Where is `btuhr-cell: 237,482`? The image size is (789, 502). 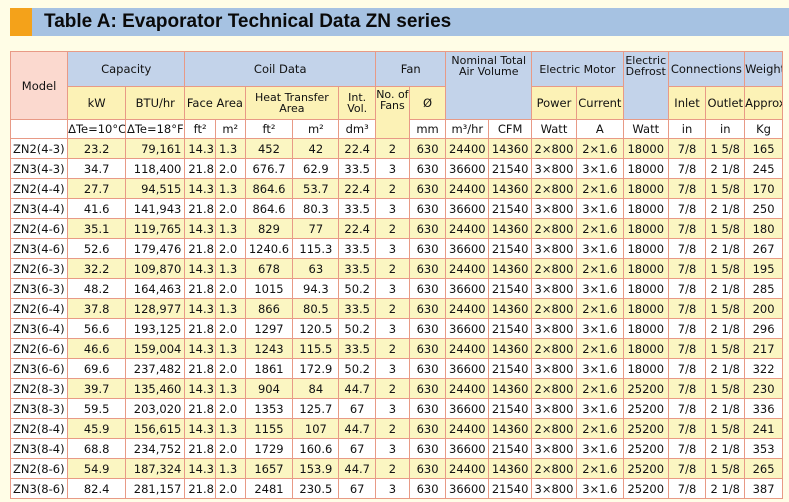 btuhr-cell: 237,482 is located at coordinates (155, 368).